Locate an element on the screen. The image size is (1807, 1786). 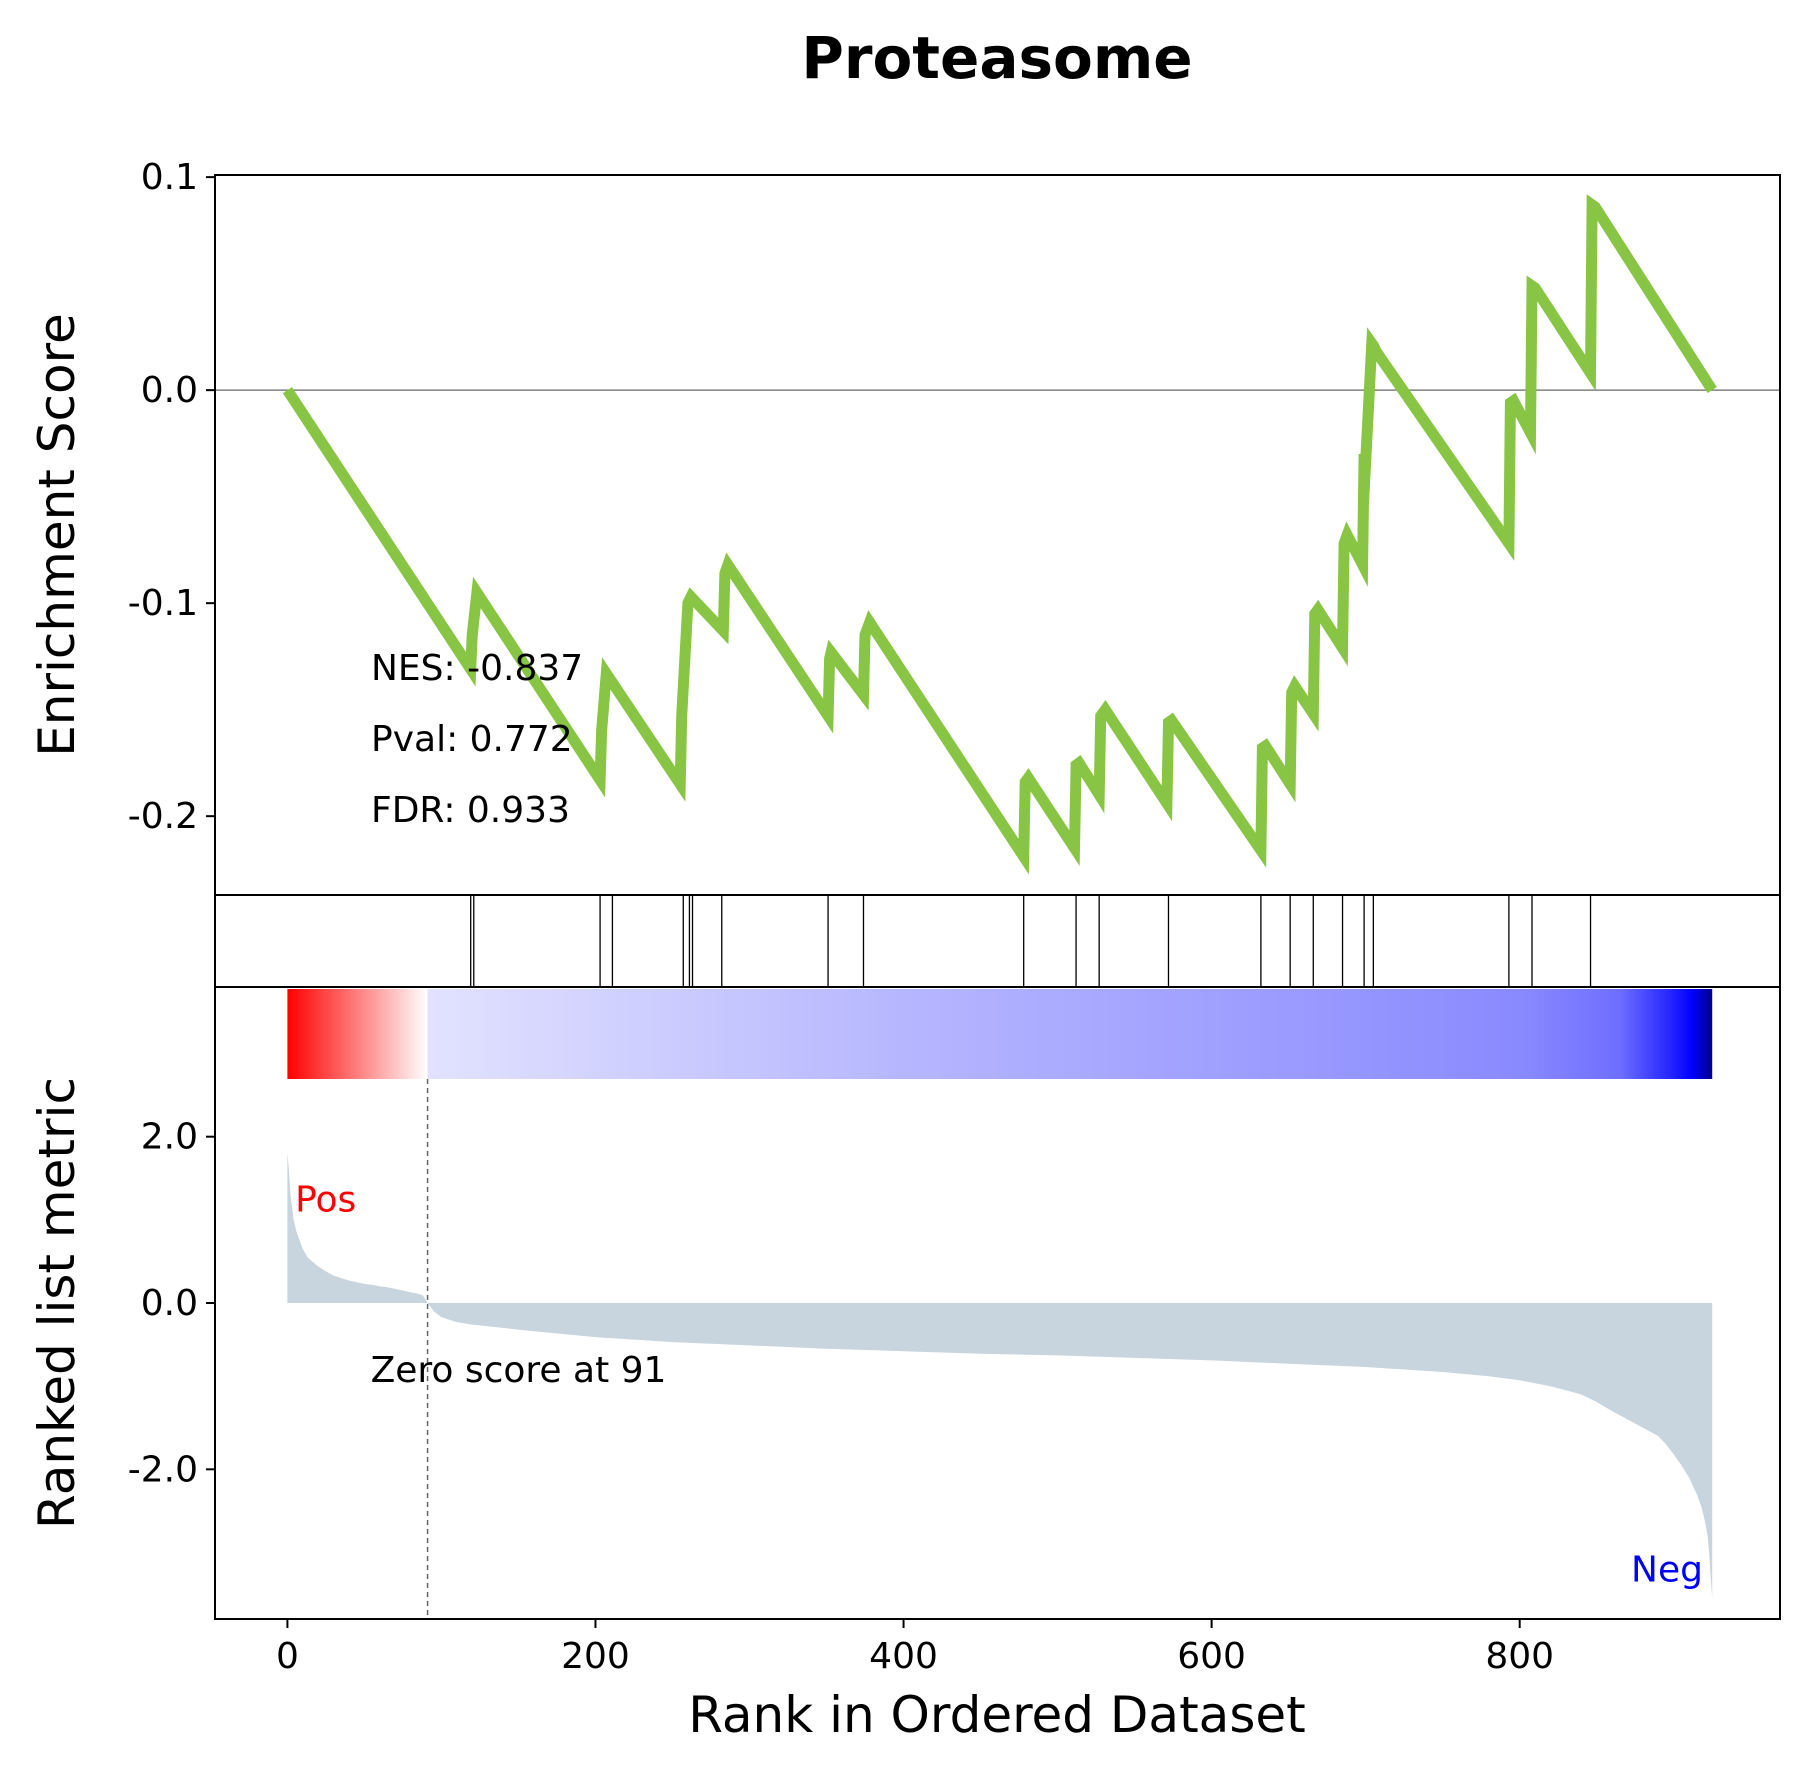
ranked-y-ticks: 2.0 0.0 -2.0 is located at coordinates (171, 1303).